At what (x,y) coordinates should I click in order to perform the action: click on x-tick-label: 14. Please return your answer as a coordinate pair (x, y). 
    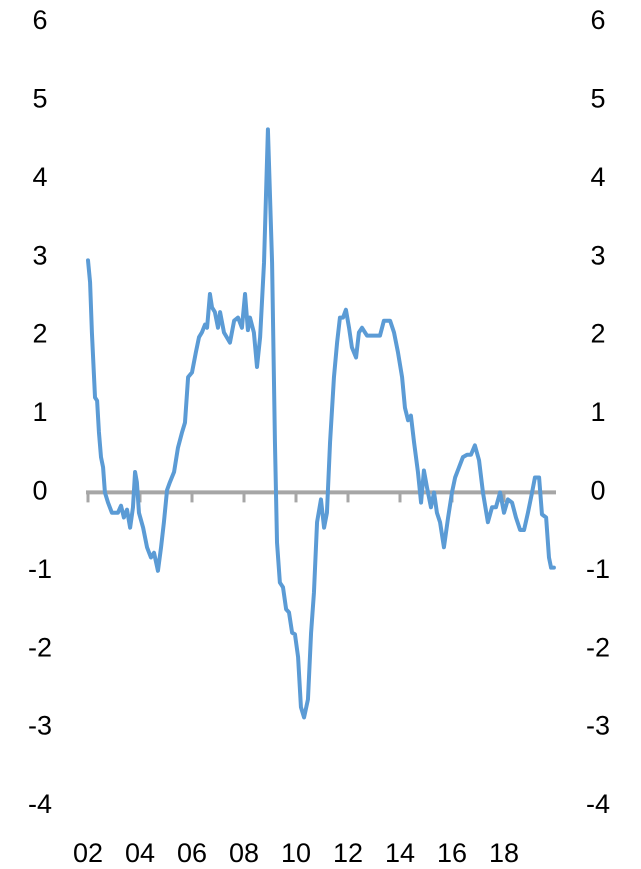
    Looking at the image, I should click on (400, 853).